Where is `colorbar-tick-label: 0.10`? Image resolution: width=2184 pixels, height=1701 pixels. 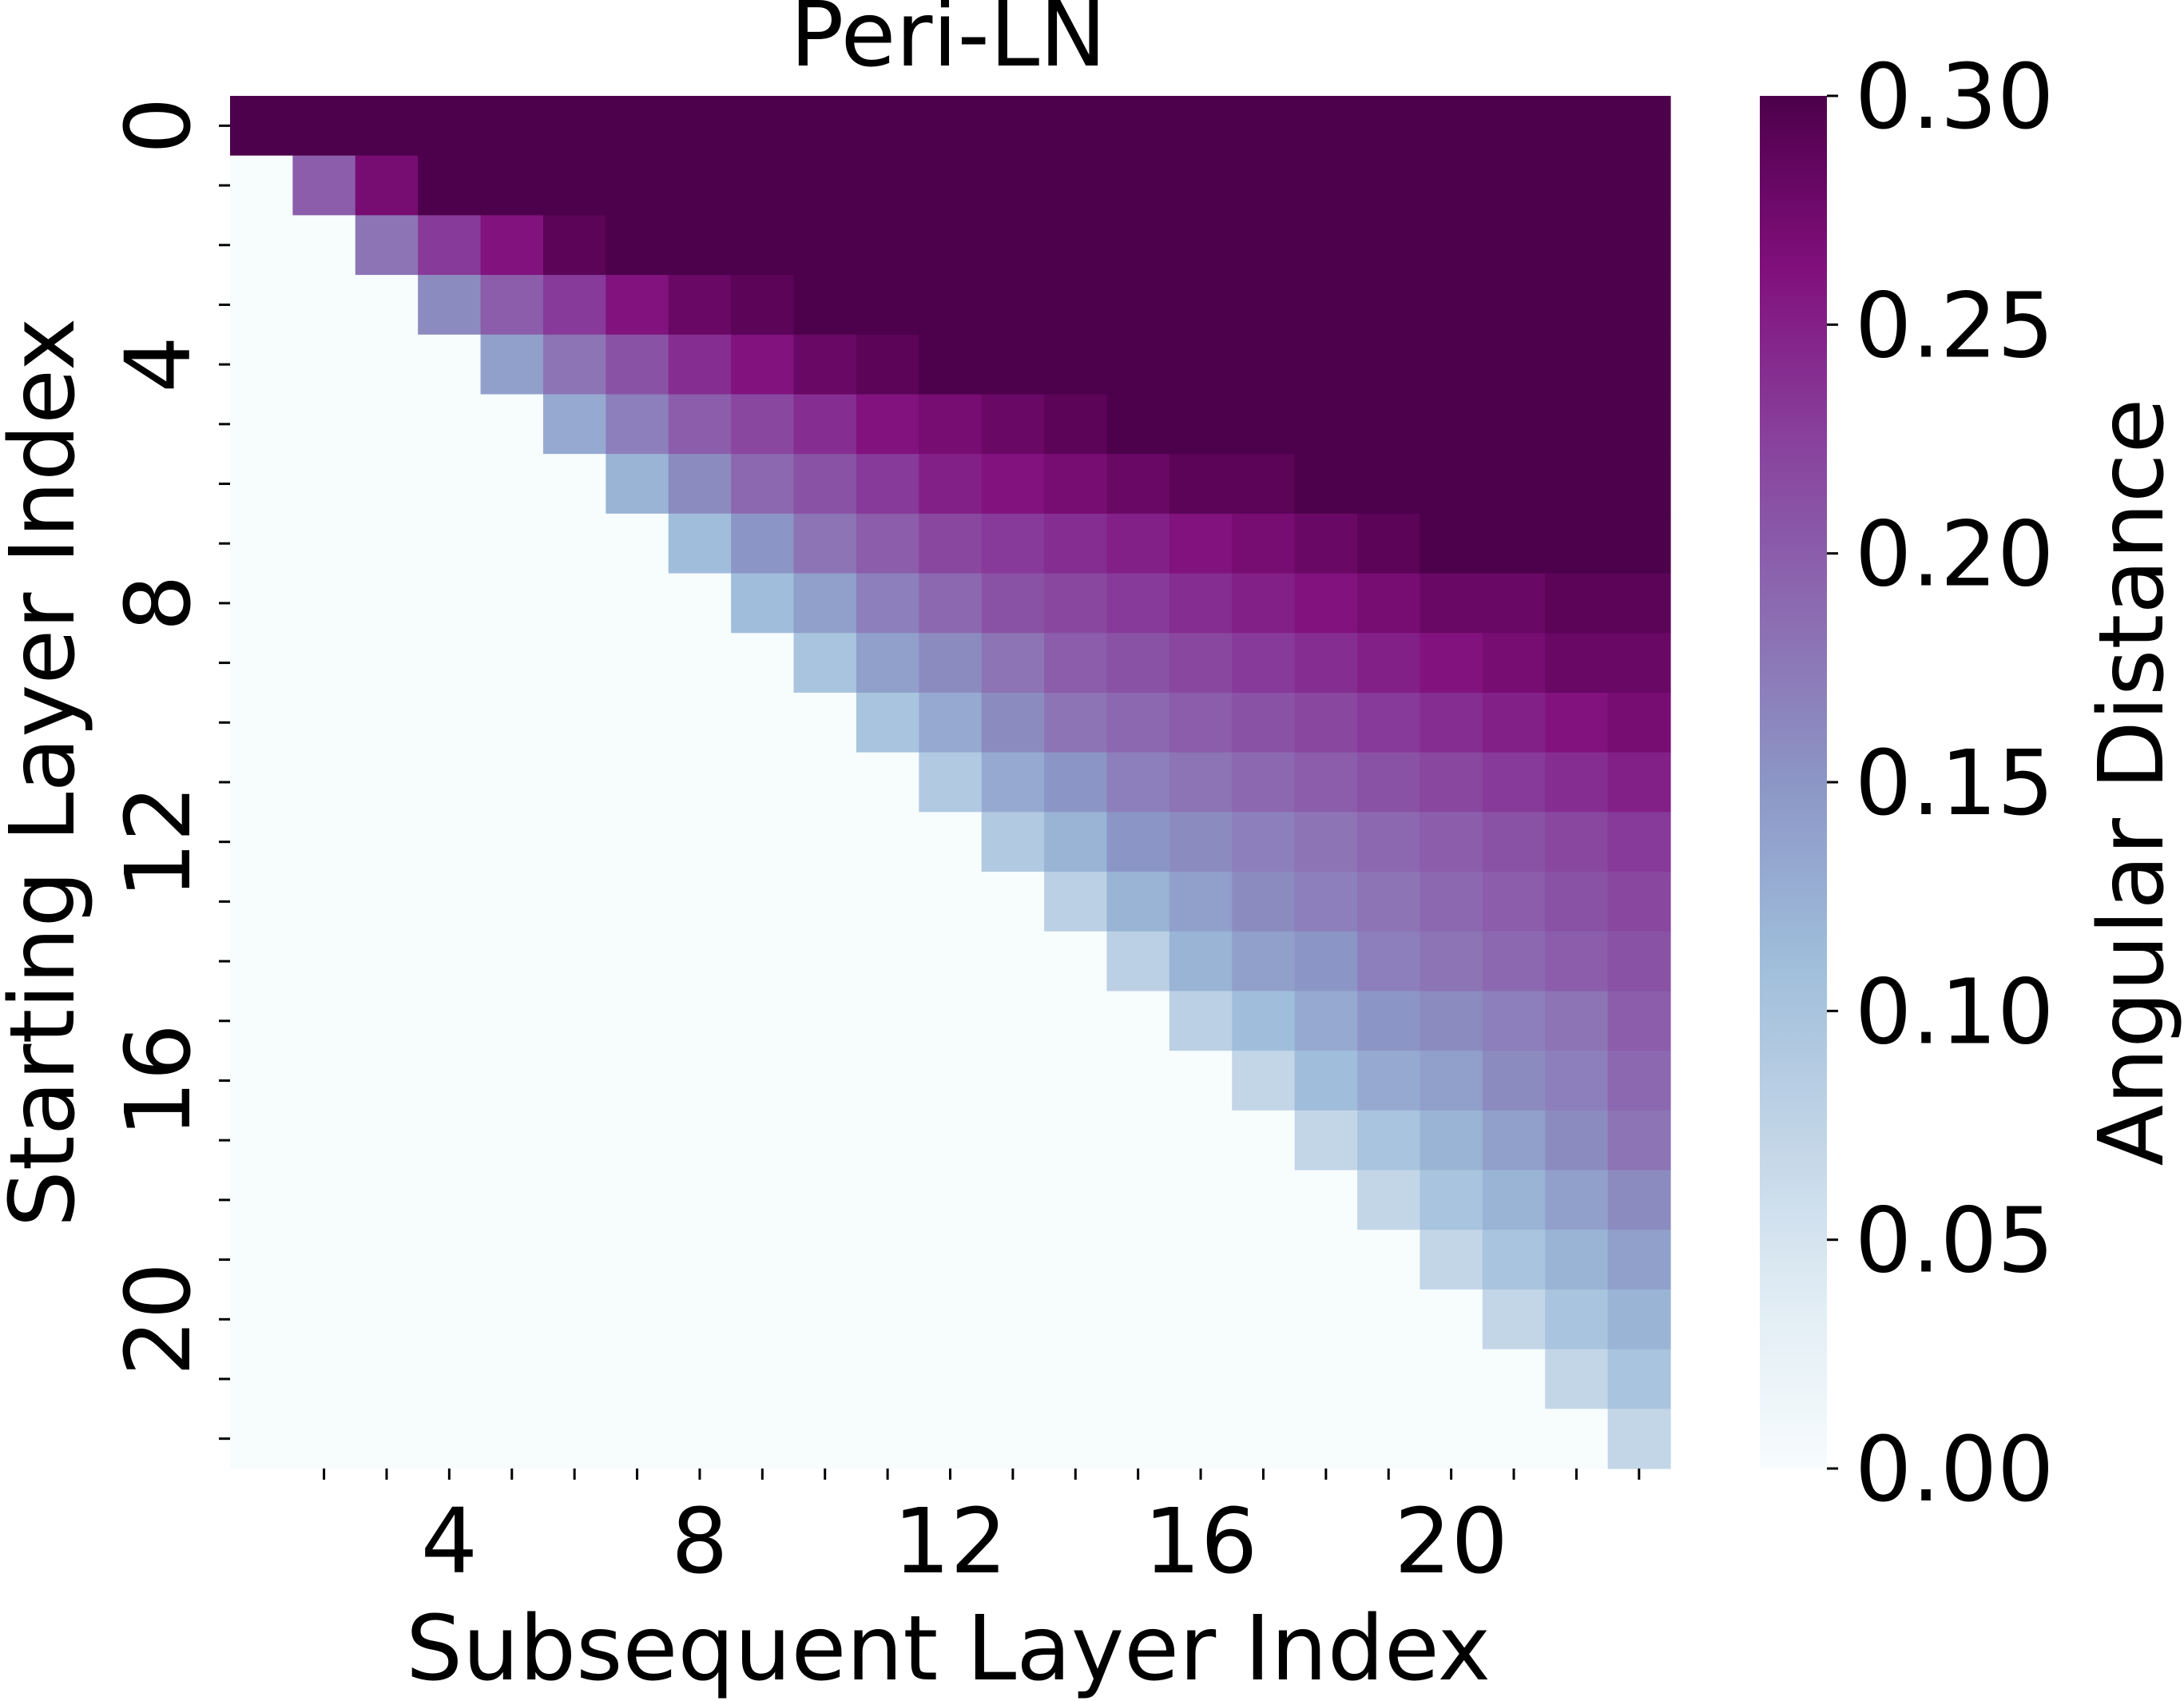 colorbar-tick-label: 0.10 is located at coordinates (1955, 1012).